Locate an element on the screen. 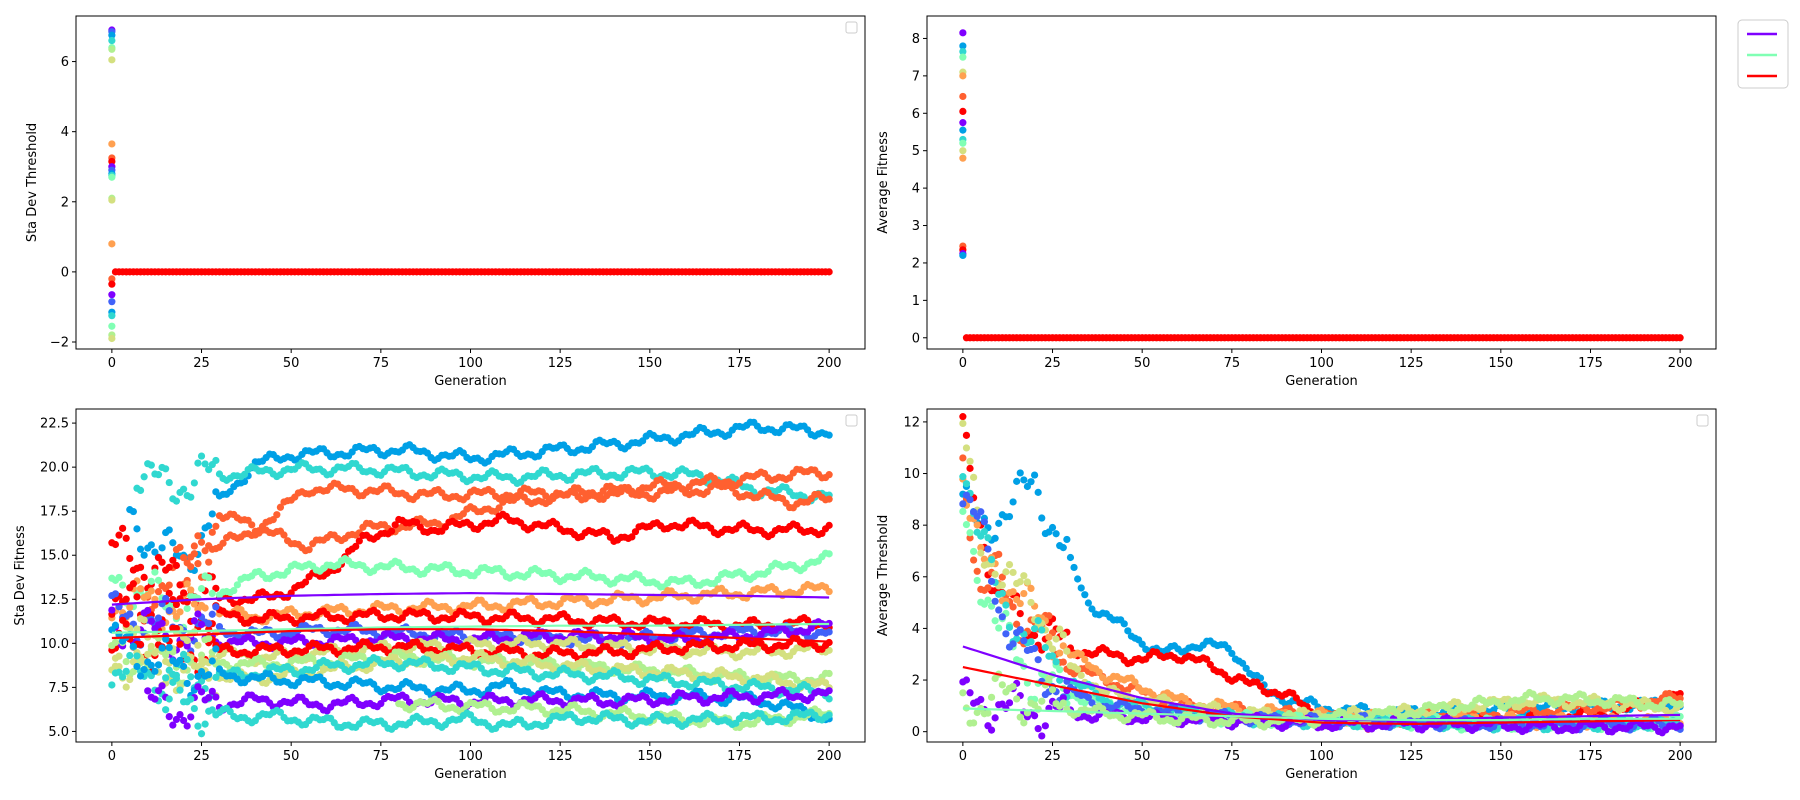 This screenshot has height=800, width=1800. y-tick-label: 0 is located at coordinates (65, 272).